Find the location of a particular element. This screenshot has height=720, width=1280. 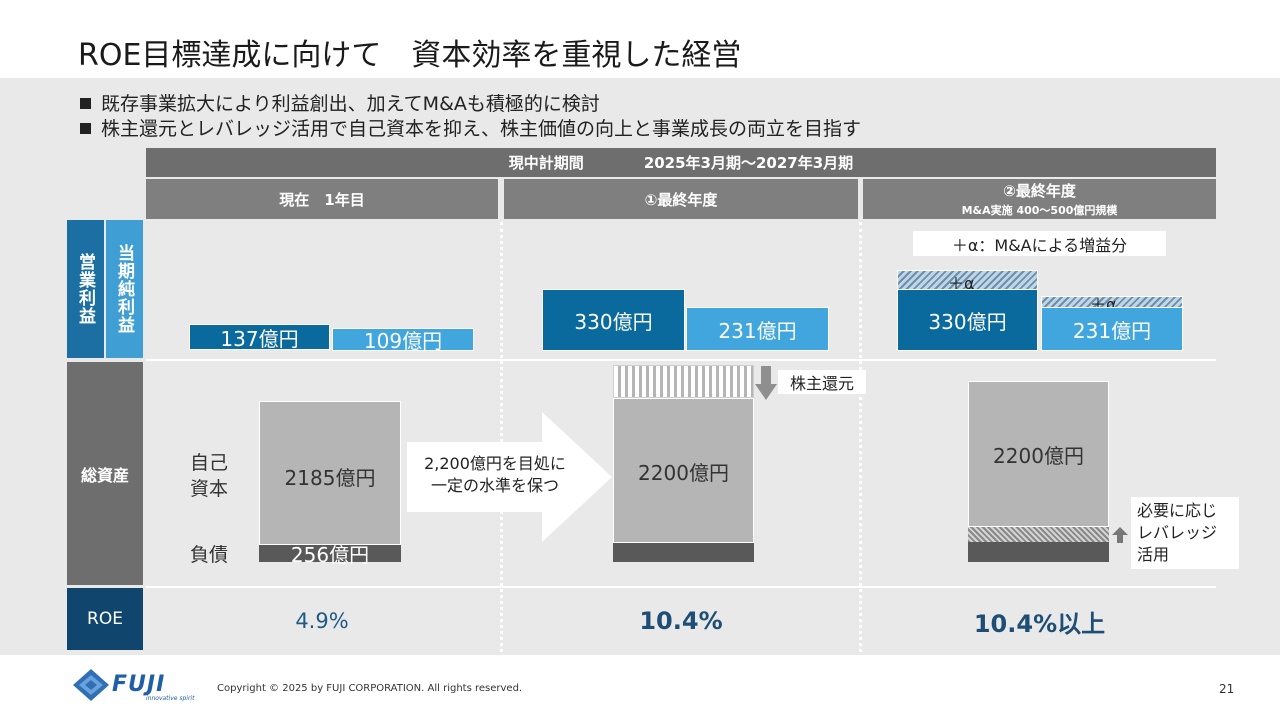

row-label-operating-profit: 営業利益 is located at coordinates (85, 289).